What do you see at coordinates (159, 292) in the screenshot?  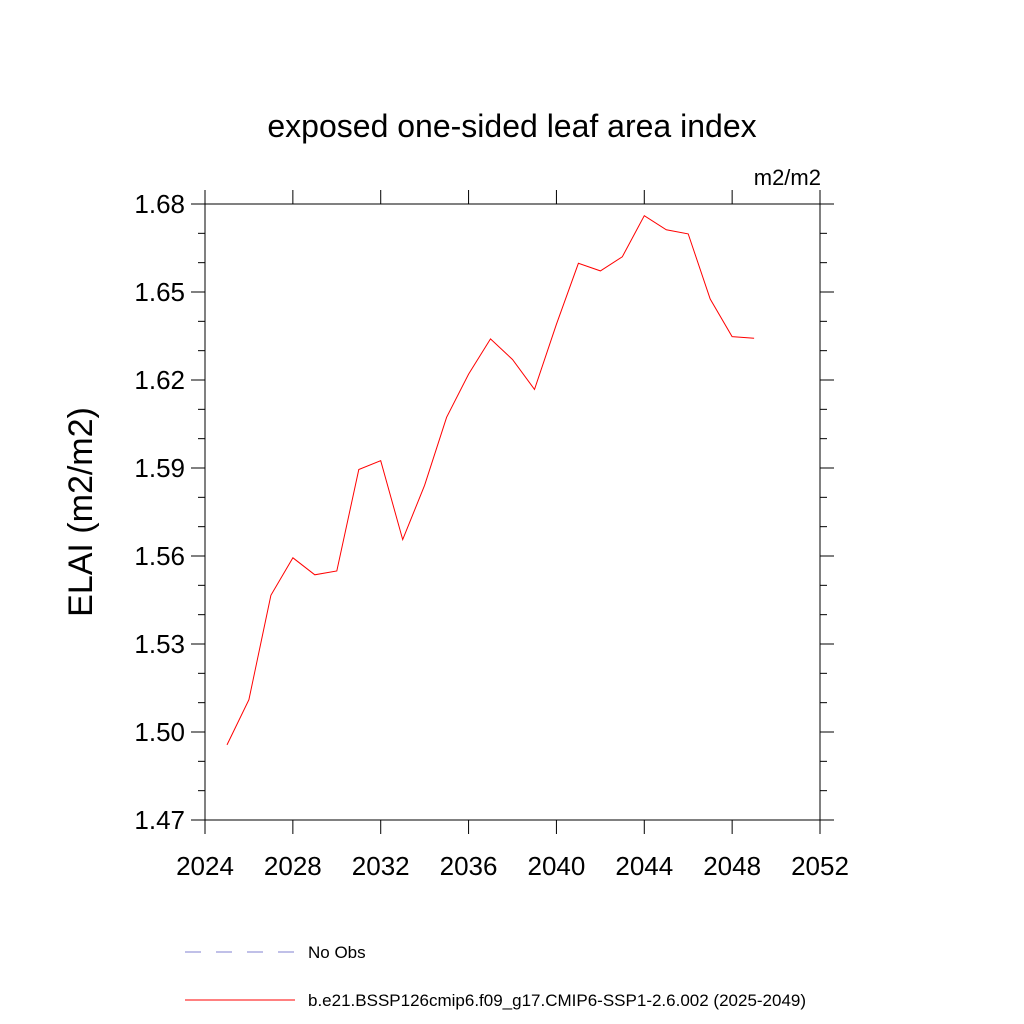 I see `y-tick-label: 1.65` at bounding box center [159, 292].